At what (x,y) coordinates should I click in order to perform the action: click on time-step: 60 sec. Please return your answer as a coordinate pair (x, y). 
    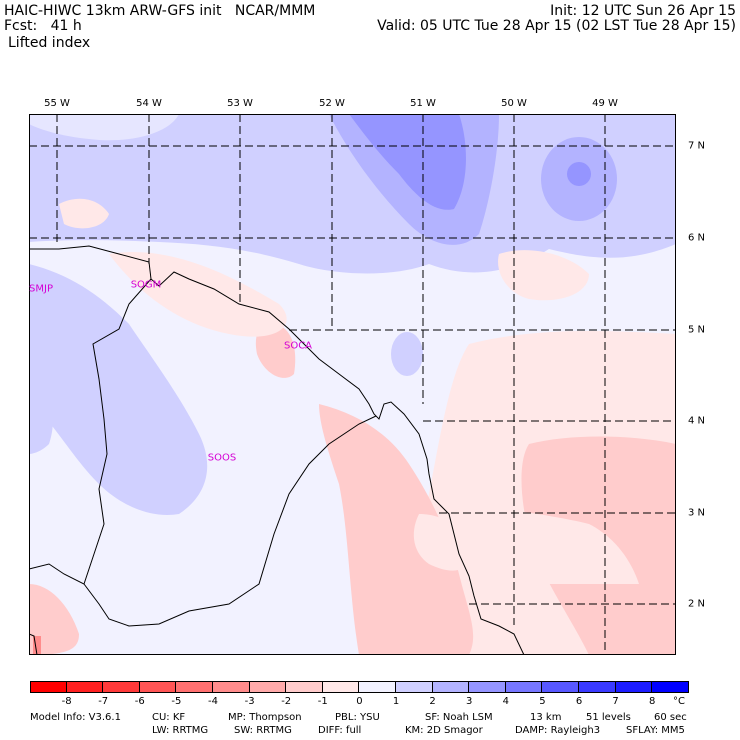
    Looking at the image, I should click on (670, 717).